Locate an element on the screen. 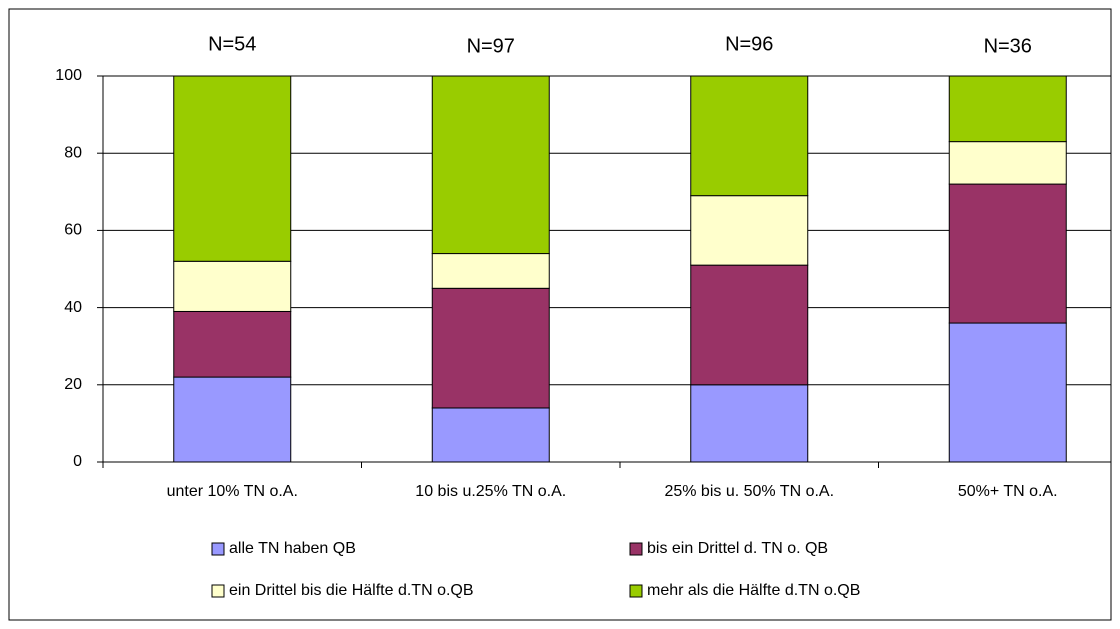 The width and height of the screenshot is (1120, 629). legend-label: alle TN haben QB is located at coordinates (292, 548).